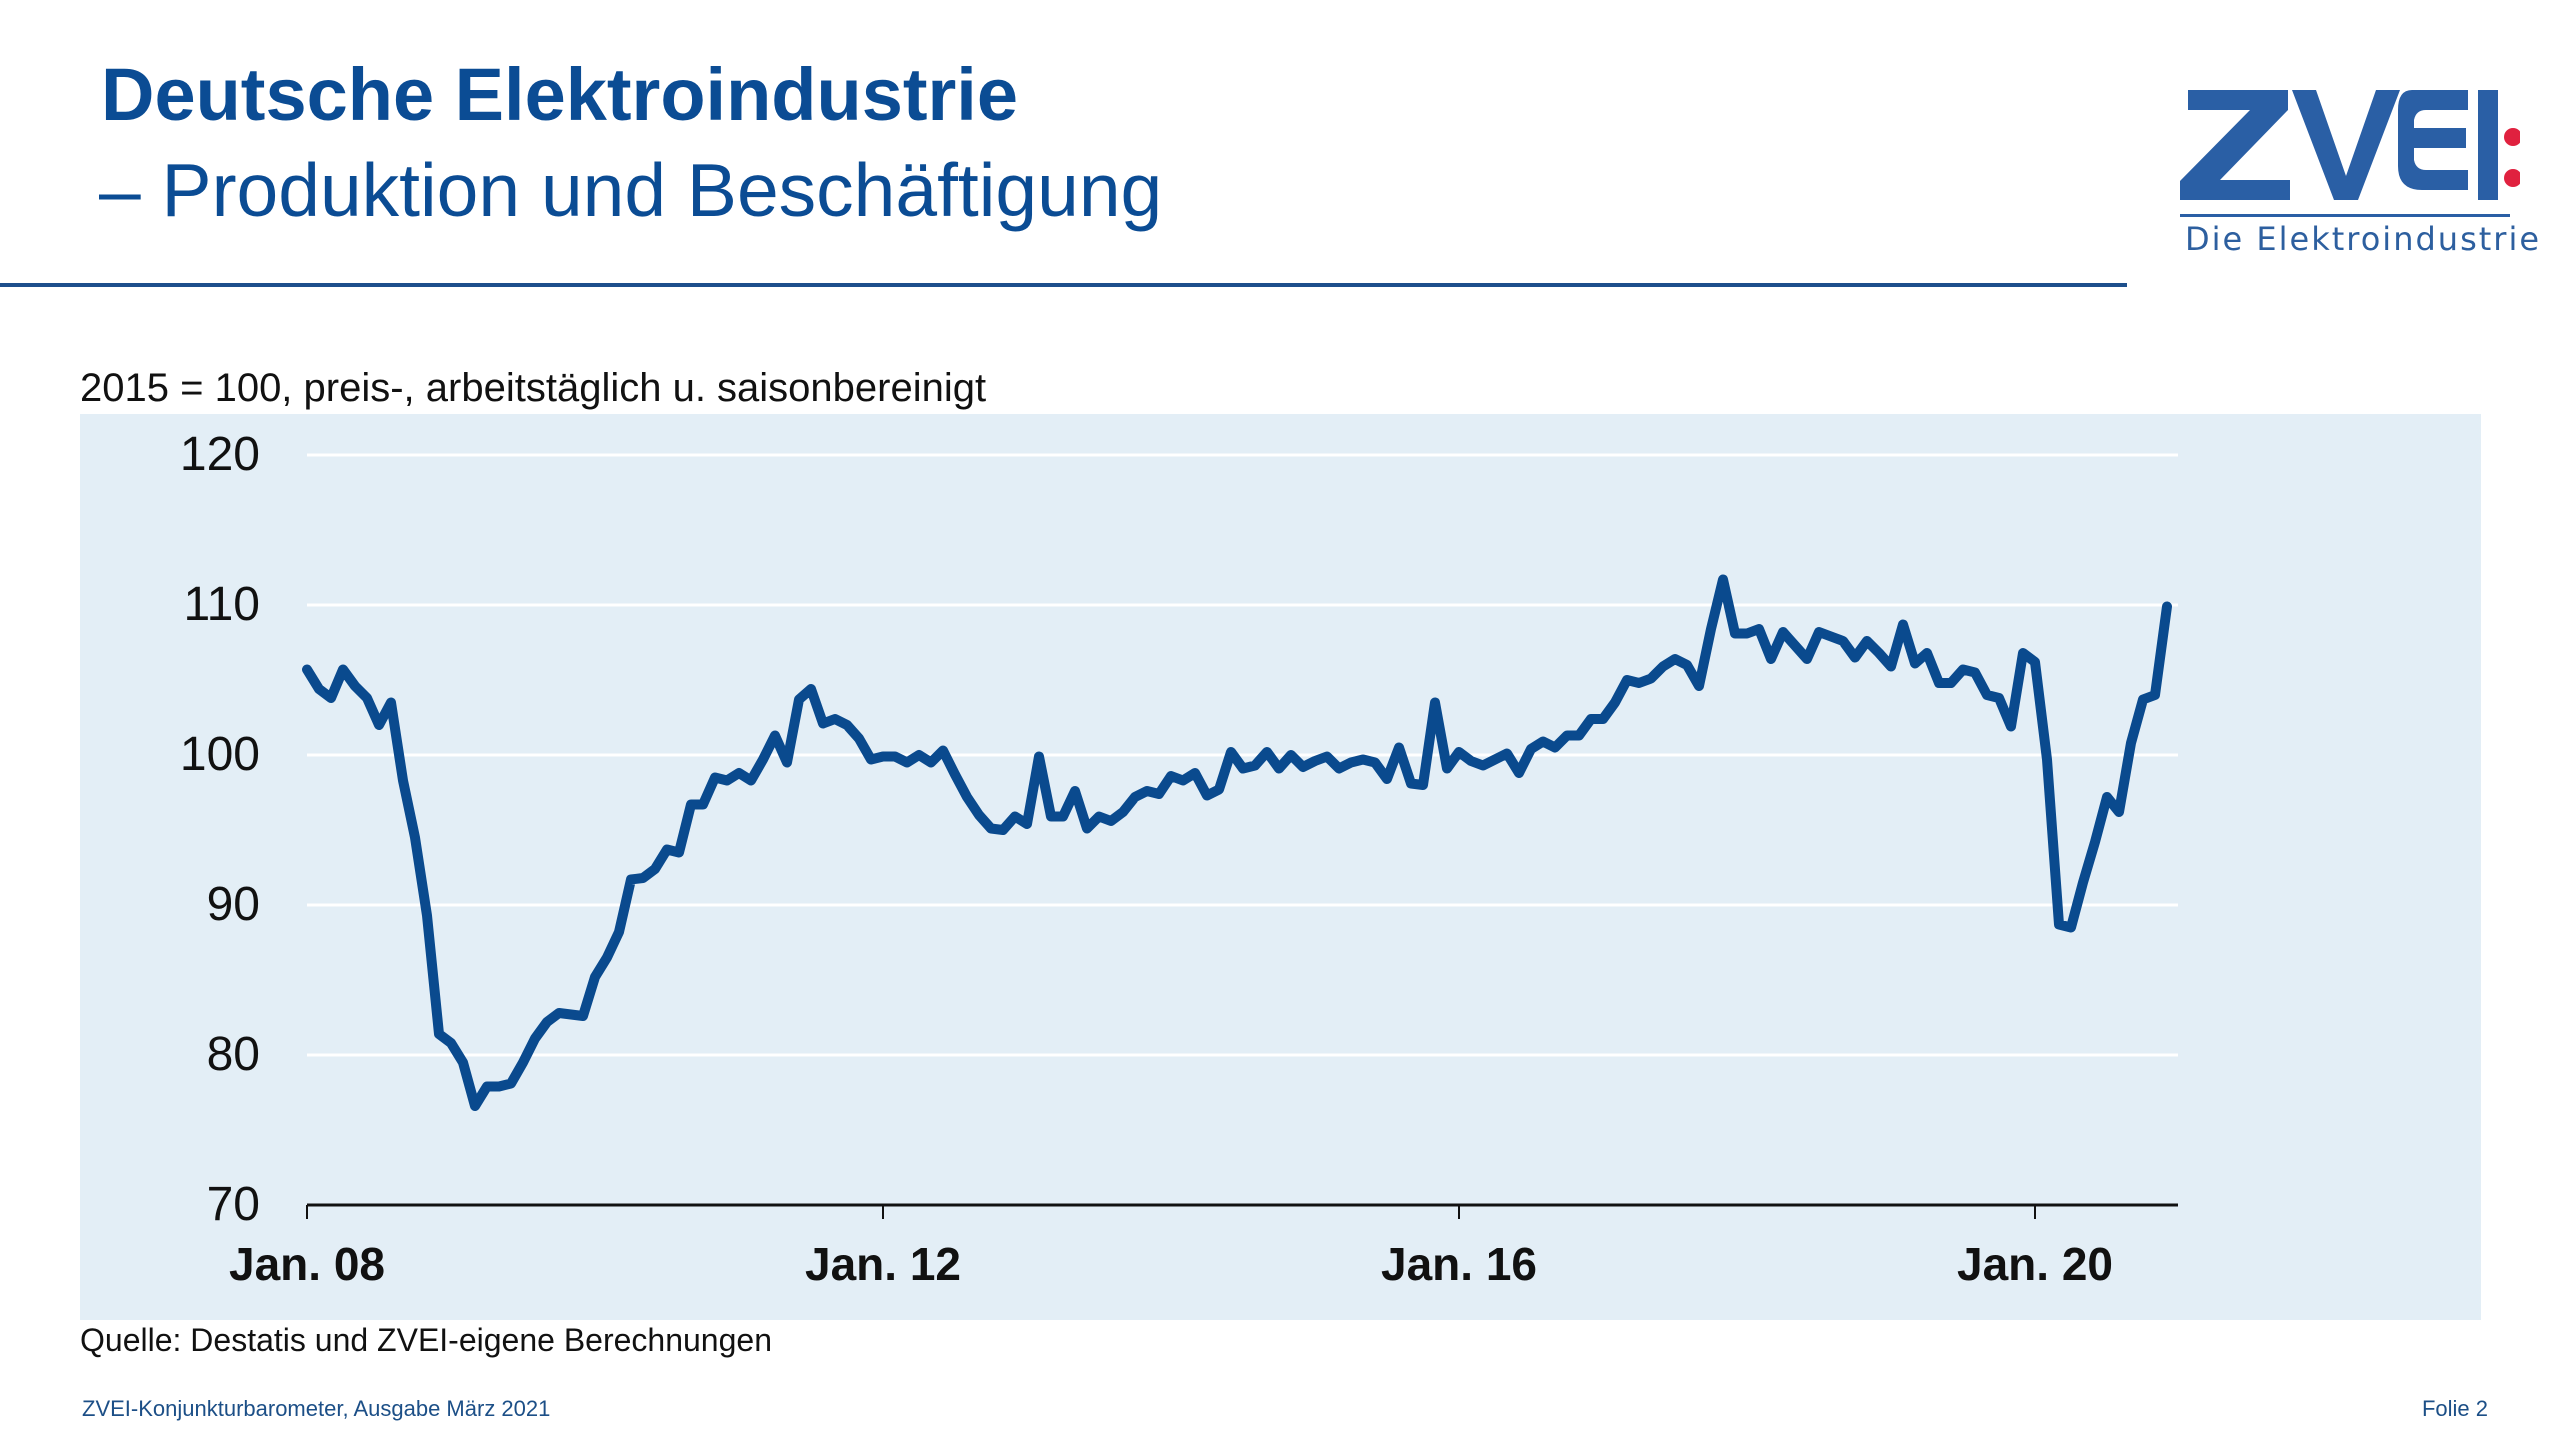 This screenshot has height=1440, width=2560. I want to click on slide-number: Folie 2, so click(2454, 1408).